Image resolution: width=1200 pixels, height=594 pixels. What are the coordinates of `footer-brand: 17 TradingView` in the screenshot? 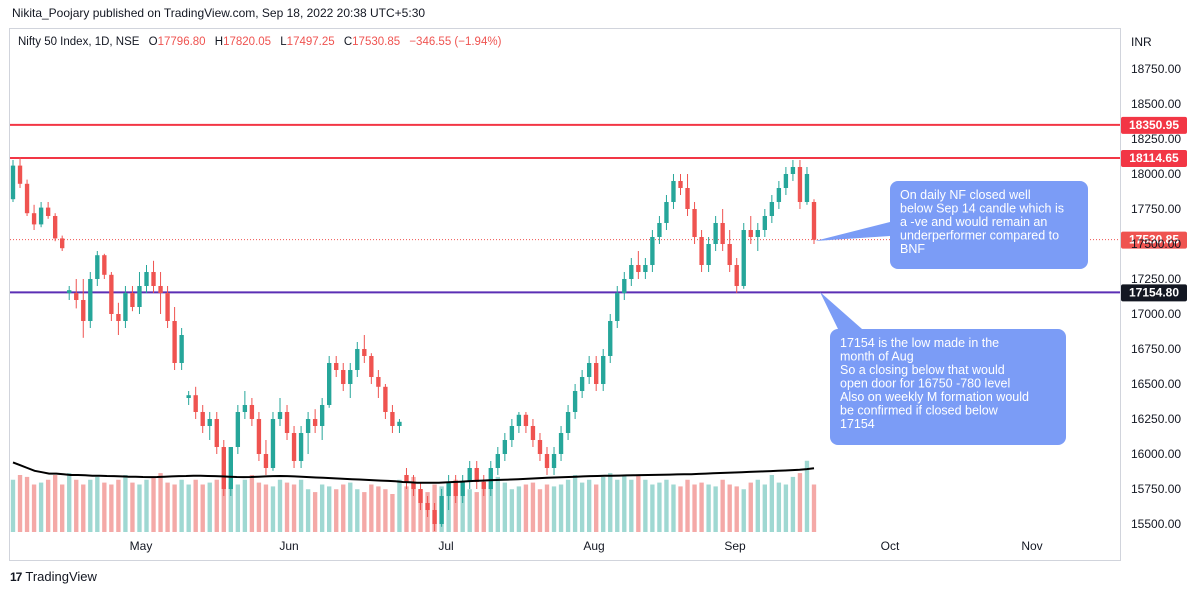 It's located at (53, 576).